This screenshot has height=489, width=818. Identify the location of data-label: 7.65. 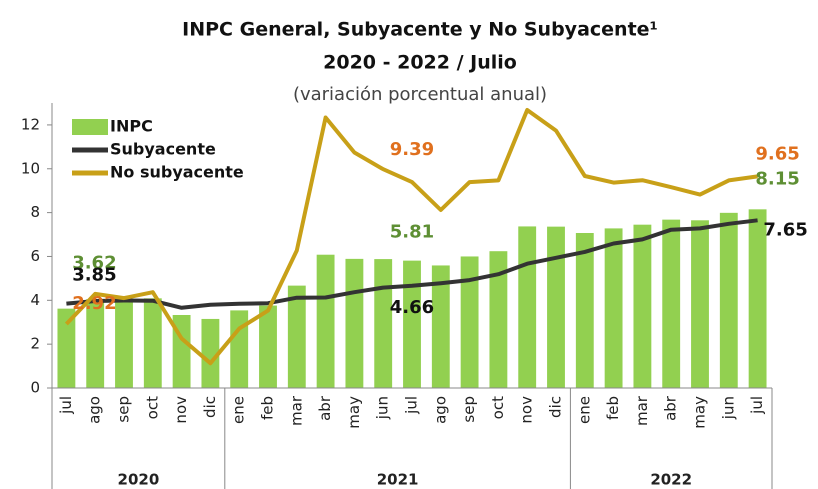
(785, 229).